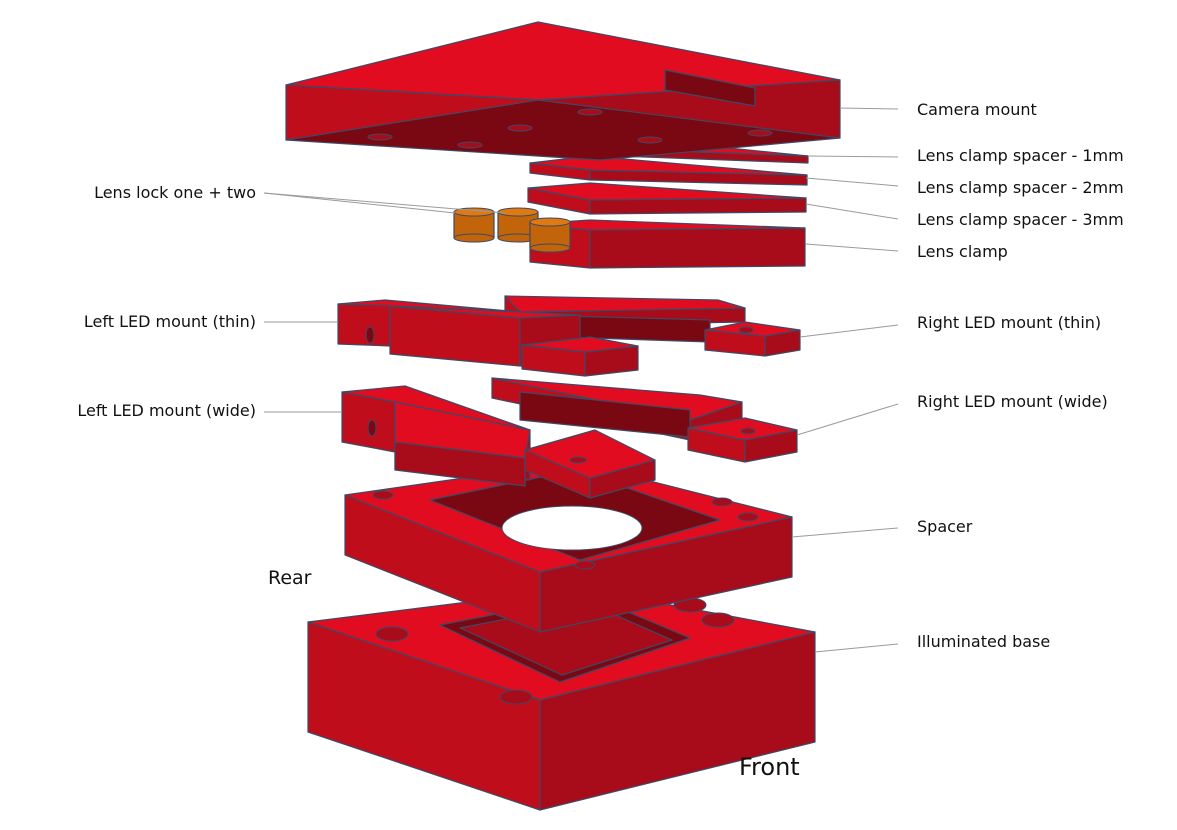 Image resolution: width=1177 pixels, height=830 pixels. Describe the element at coordinates (697, 248) in the screenshot. I see `lens-clamp-right-face` at that location.